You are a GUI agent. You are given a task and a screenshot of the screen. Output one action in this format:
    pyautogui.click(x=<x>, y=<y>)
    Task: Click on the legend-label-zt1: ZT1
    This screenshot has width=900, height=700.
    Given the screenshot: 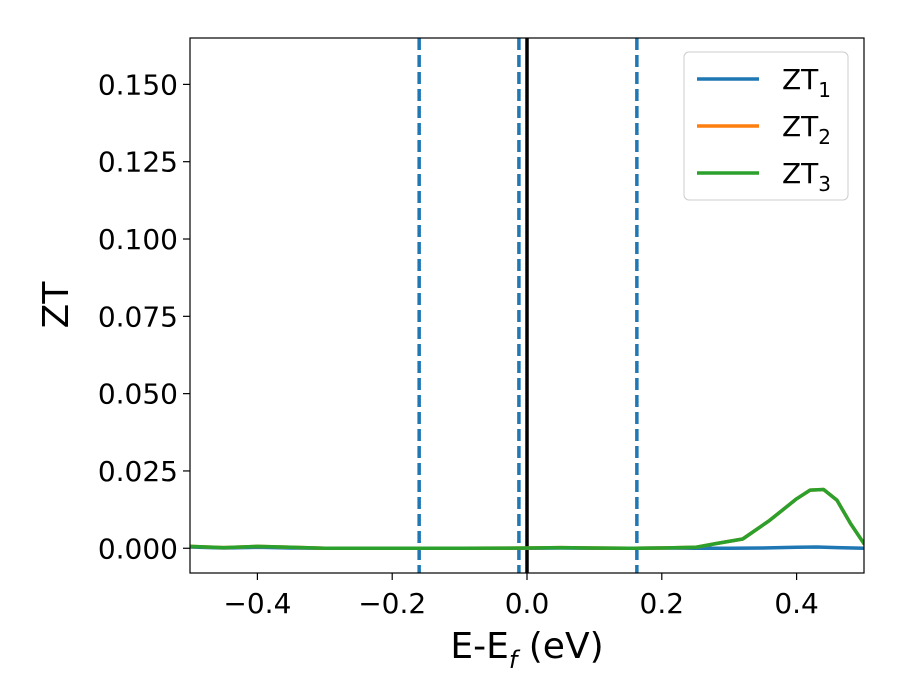 What is the action you would take?
    pyautogui.click(x=806, y=82)
    